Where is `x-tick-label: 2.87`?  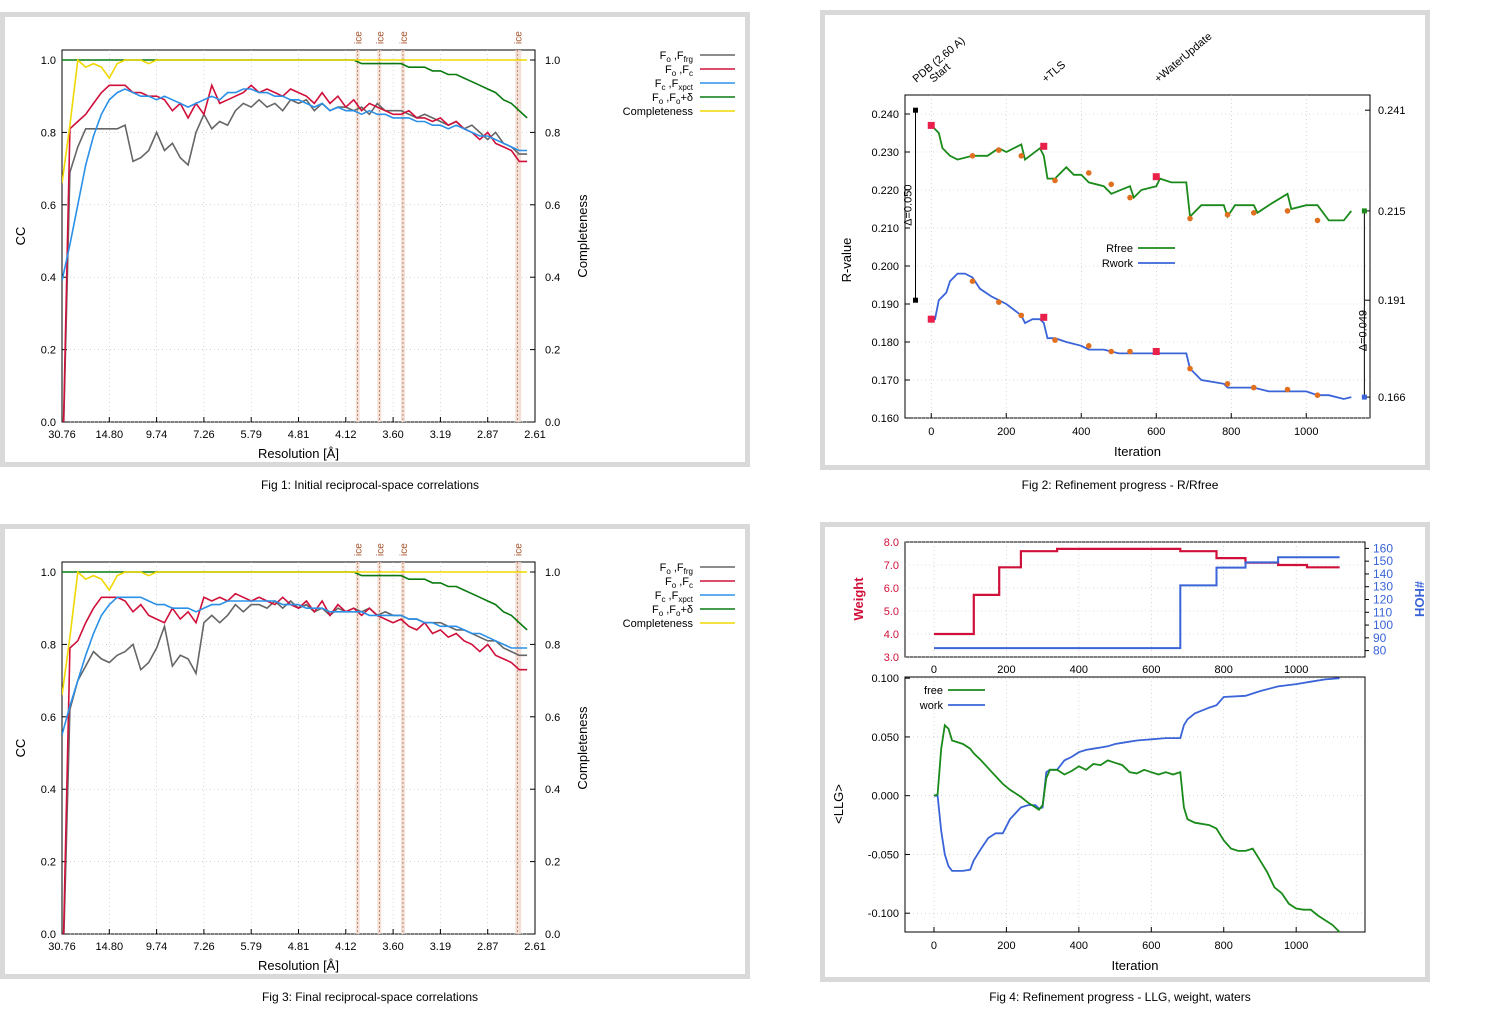 x-tick-label: 2.87 is located at coordinates (487, 947).